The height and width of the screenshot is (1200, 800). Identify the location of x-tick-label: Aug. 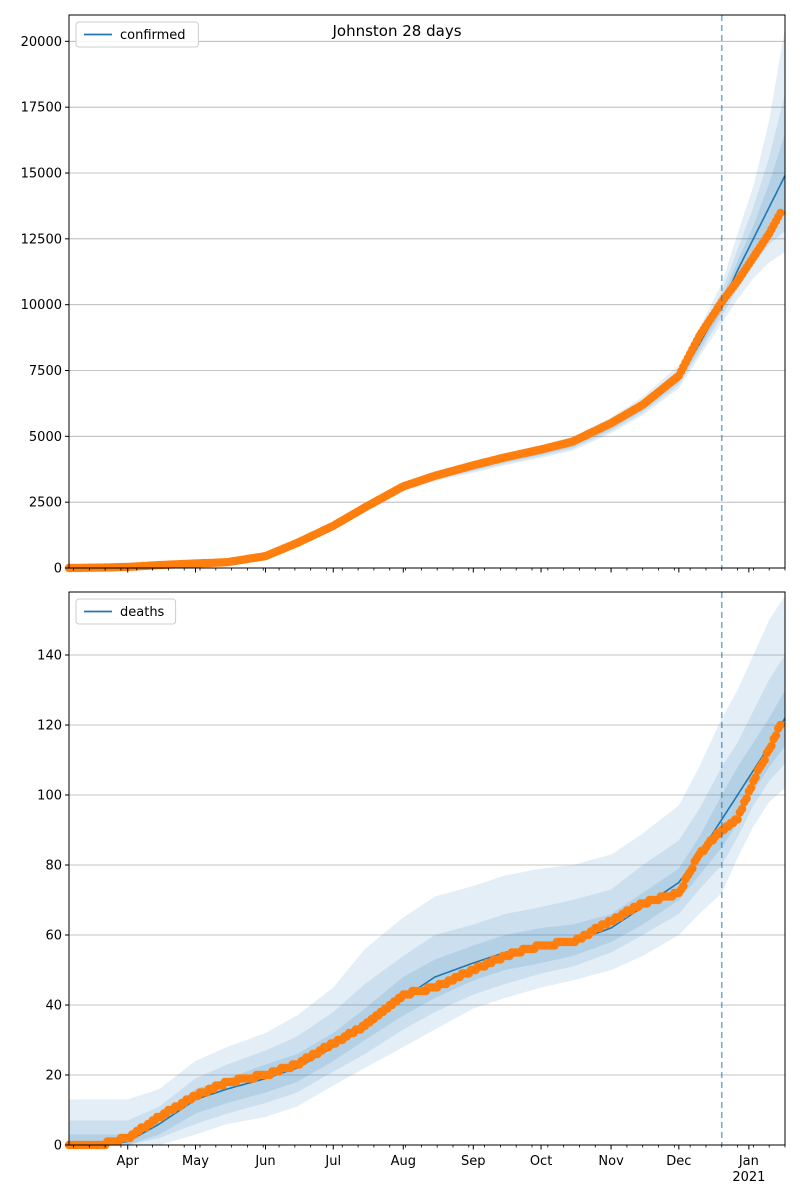
(403, 1161).